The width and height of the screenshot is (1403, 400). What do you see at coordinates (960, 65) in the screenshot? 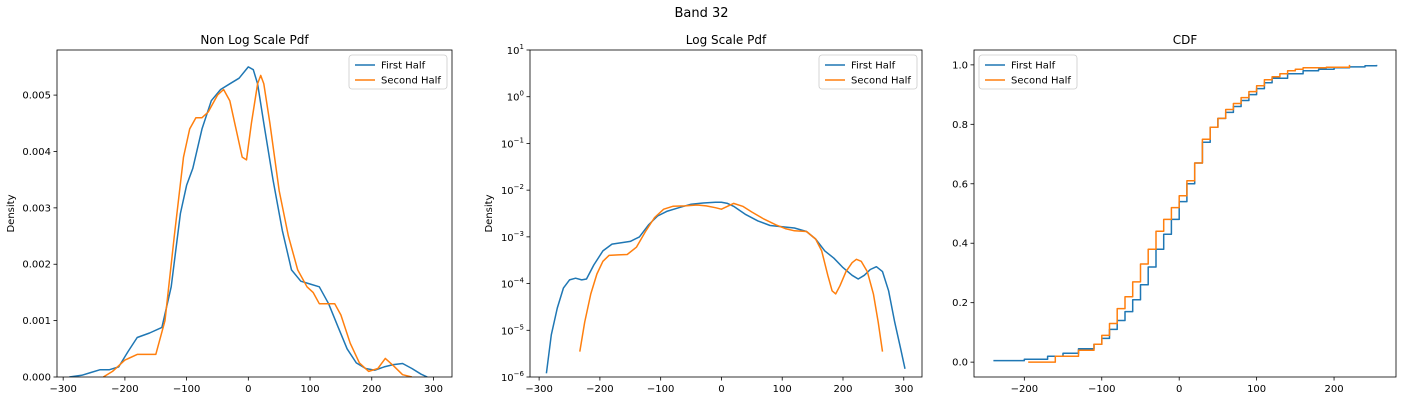
I see `y-tick-label: 1.0` at bounding box center [960, 65].